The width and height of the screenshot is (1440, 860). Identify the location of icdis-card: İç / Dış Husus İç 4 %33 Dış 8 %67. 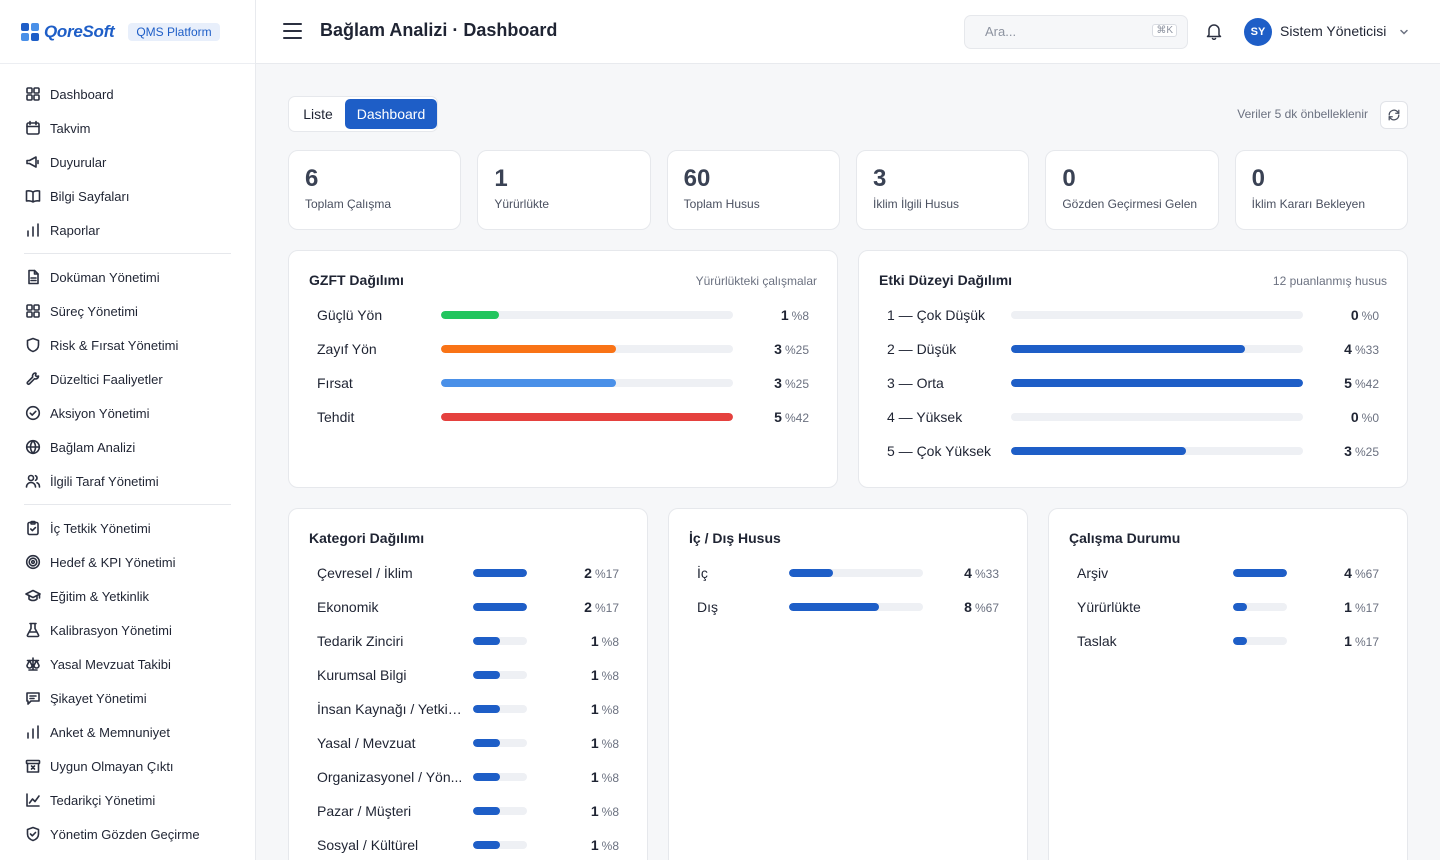
(848, 684).